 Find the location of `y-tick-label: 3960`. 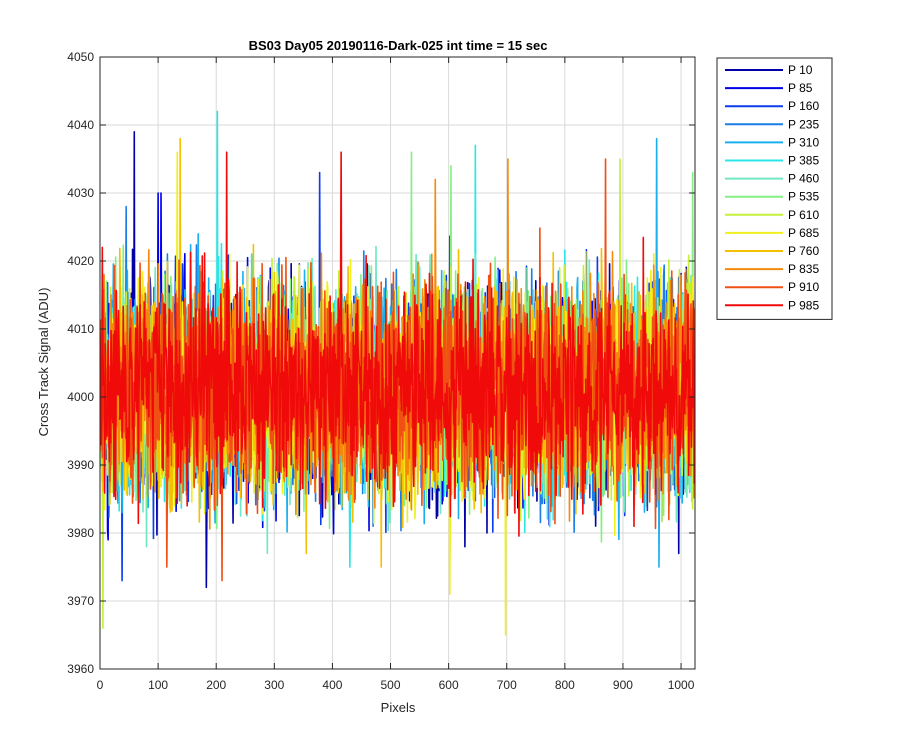

y-tick-label: 3960 is located at coordinates (80, 669).